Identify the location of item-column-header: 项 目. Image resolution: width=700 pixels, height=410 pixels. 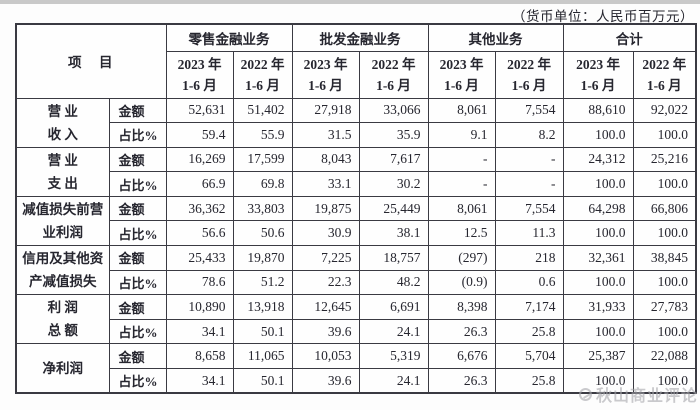
(91, 61).